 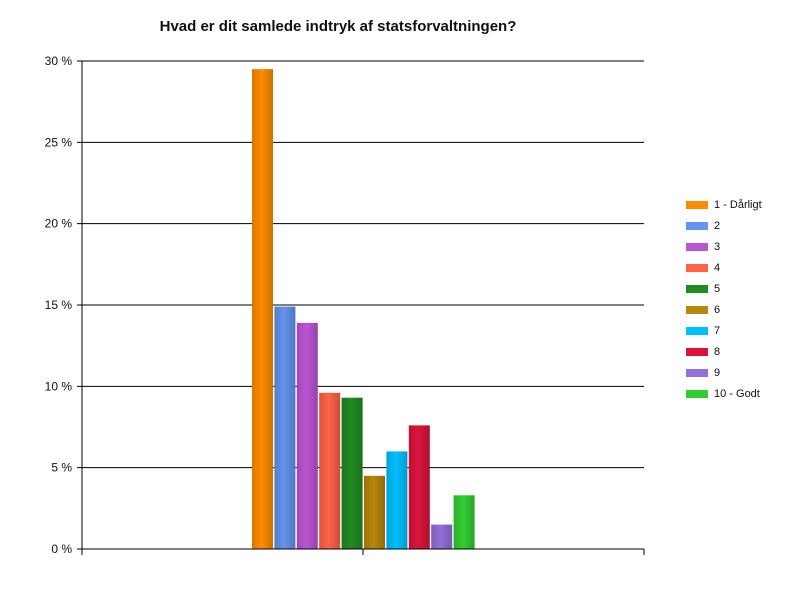 What do you see at coordinates (61, 549) in the screenshot?
I see `y-tick-label: 0 %` at bounding box center [61, 549].